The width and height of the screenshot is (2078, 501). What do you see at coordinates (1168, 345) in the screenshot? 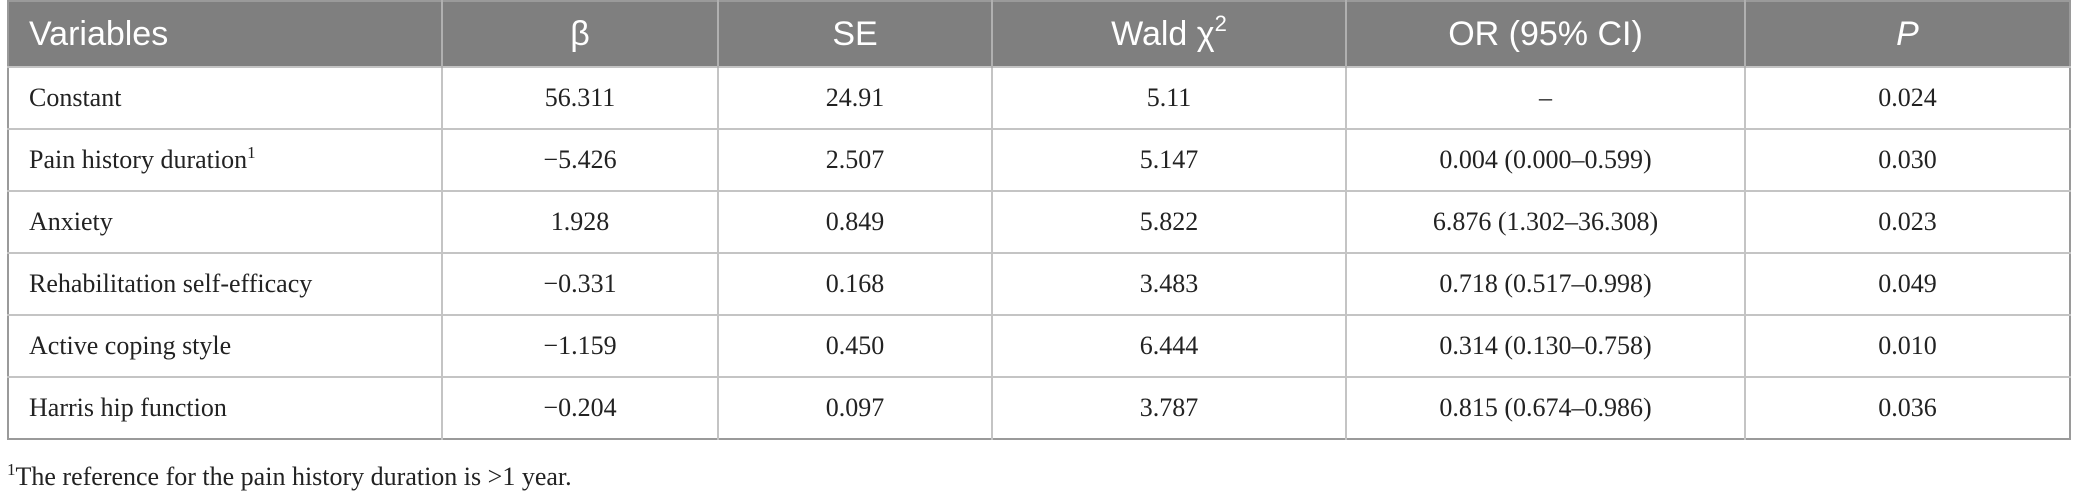
I see `table-cell: 6.444` at bounding box center [1168, 345].